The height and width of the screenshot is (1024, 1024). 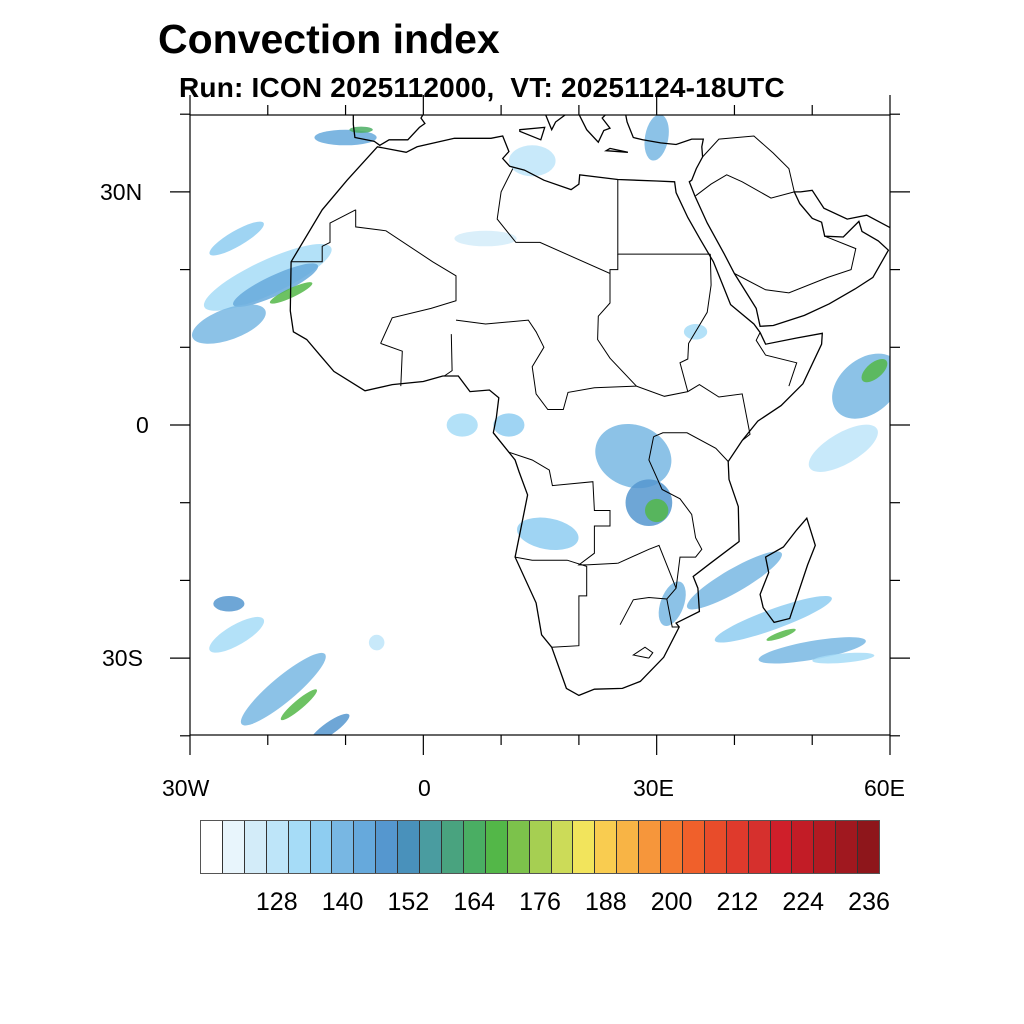 What do you see at coordinates (482, 87) in the screenshot?
I see `chart-subtitle: Run: ICON 2025112000, VT: 20251124-18UTC` at bounding box center [482, 87].